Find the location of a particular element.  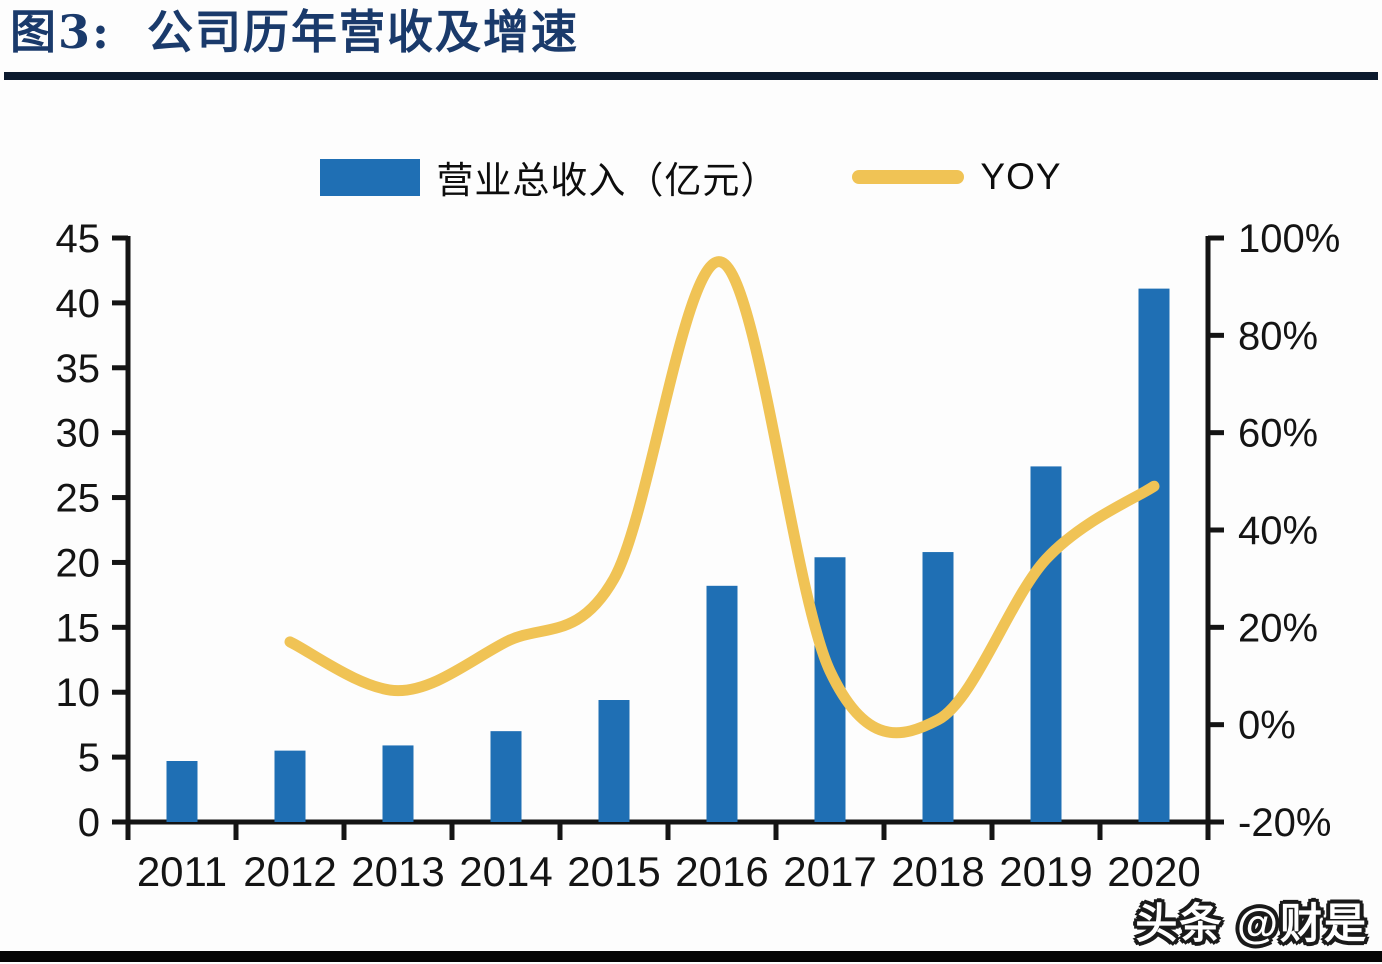

y-right-tick-label: 60% is located at coordinates (1278, 434).